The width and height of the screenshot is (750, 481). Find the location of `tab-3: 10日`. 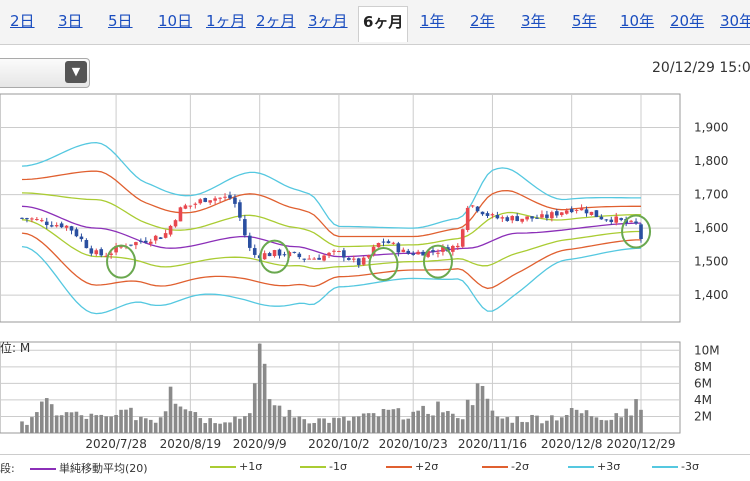

tab-3: 10日 is located at coordinates (175, 21).